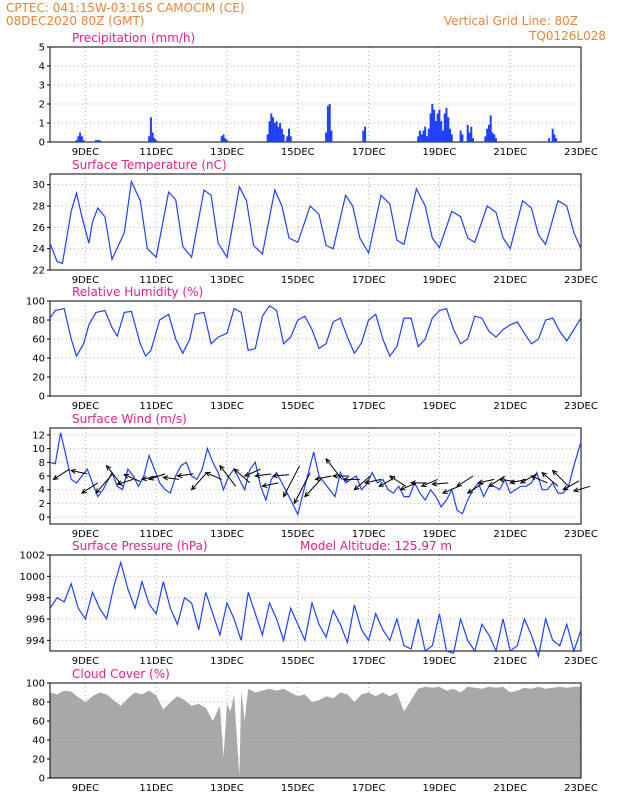 The image size is (618, 800). What do you see at coordinates (75, 21) in the screenshot?
I see `header-start-time: 08DEC2020 80Z (GMT)` at bounding box center [75, 21].